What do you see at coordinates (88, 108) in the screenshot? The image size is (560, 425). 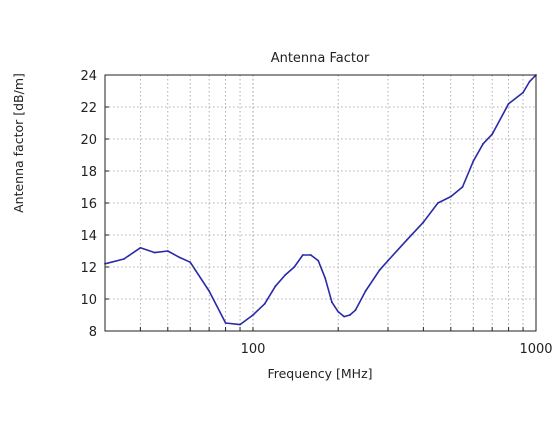 I see `y-tick-label: 22` at bounding box center [88, 108].